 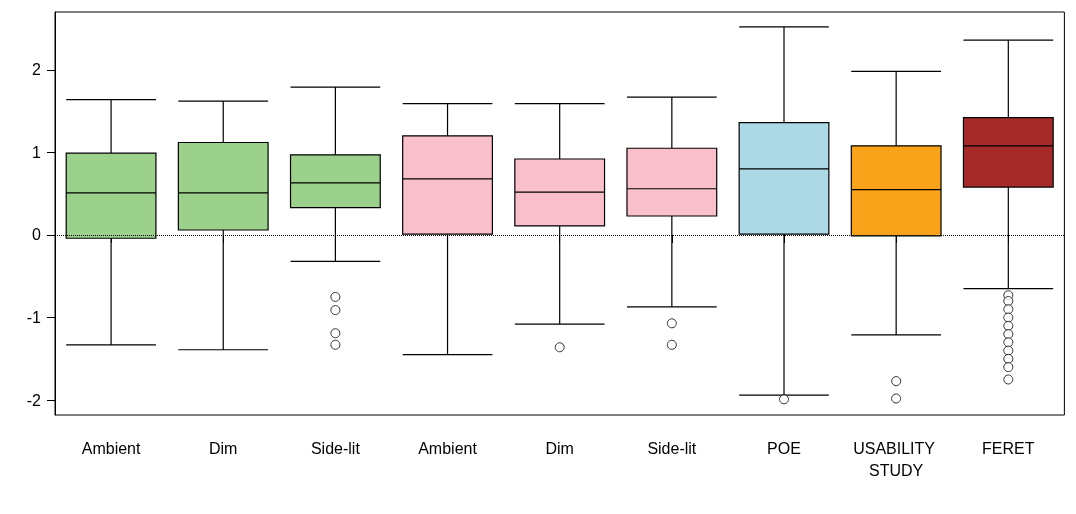 I want to click on y-tick-label: 0, so click(x=37, y=235).